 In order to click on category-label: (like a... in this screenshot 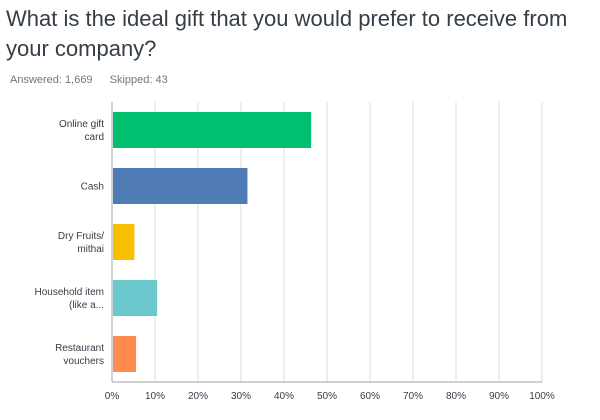, I will do `click(86, 305)`.